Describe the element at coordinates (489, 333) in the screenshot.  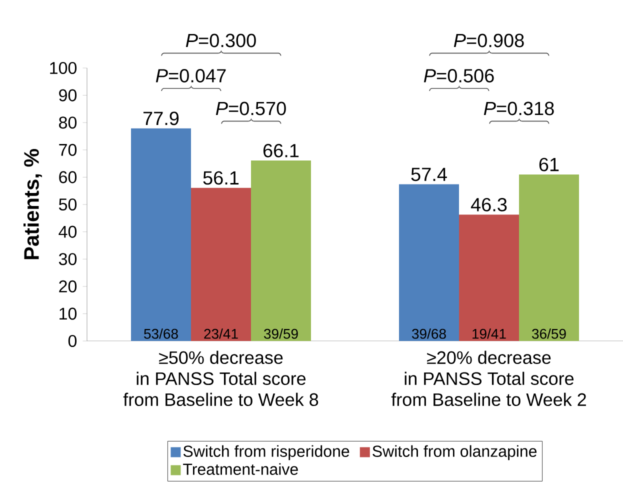
I see `annotation: 19/41` at that location.